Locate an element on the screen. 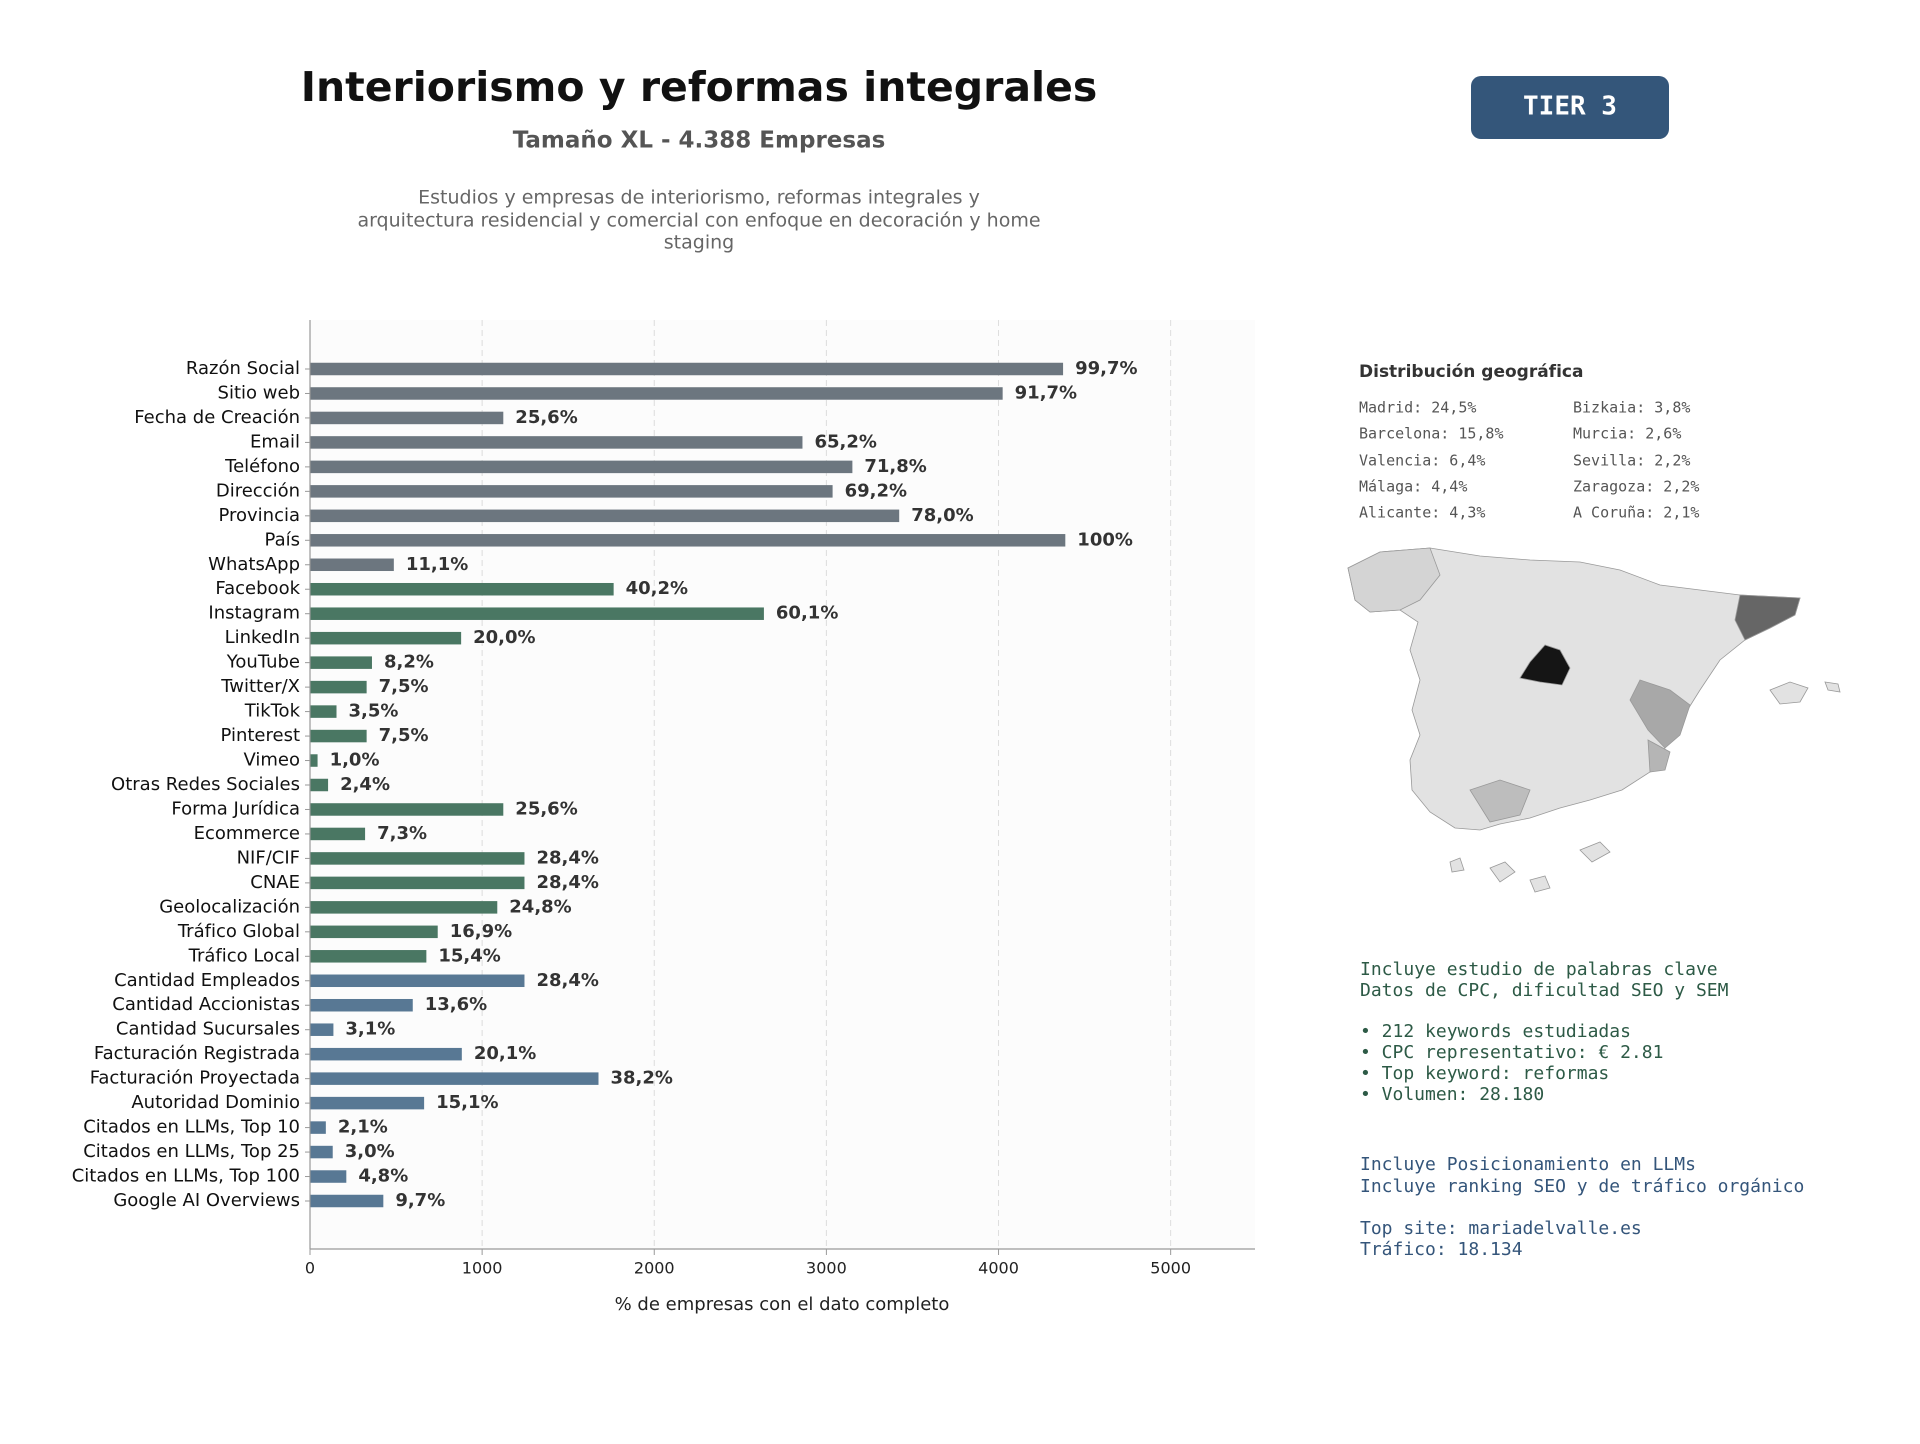  value-label: 60,1% is located at coordinates (807, 613).